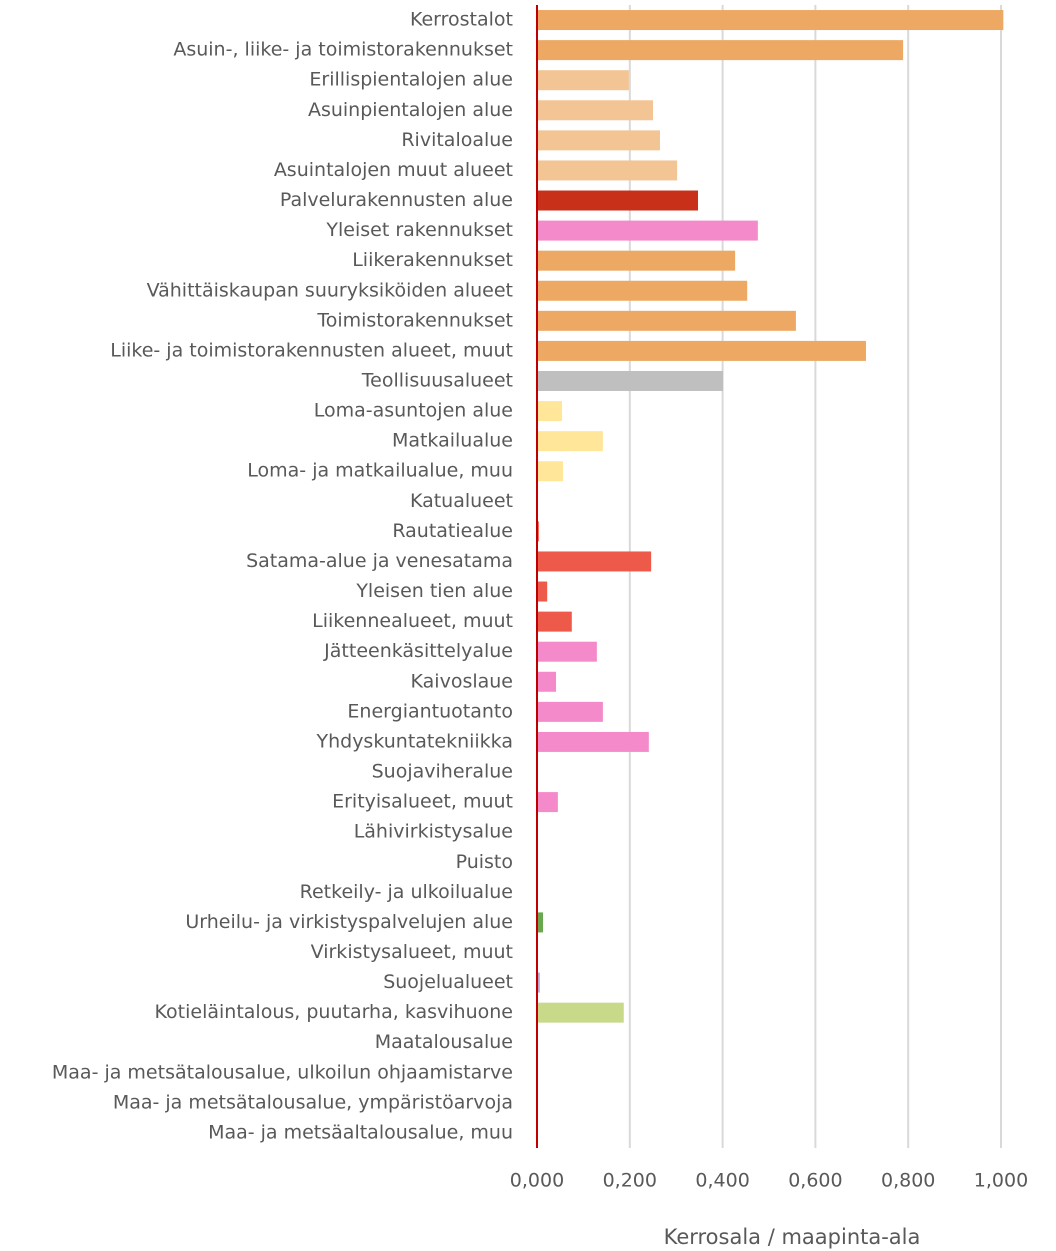 The height and width of the screenshot is (1251, 1056). Describe the element at coordinates (444, 1042) in the screenshot. I see `y-tick-label: Maatalousalue` at that location.